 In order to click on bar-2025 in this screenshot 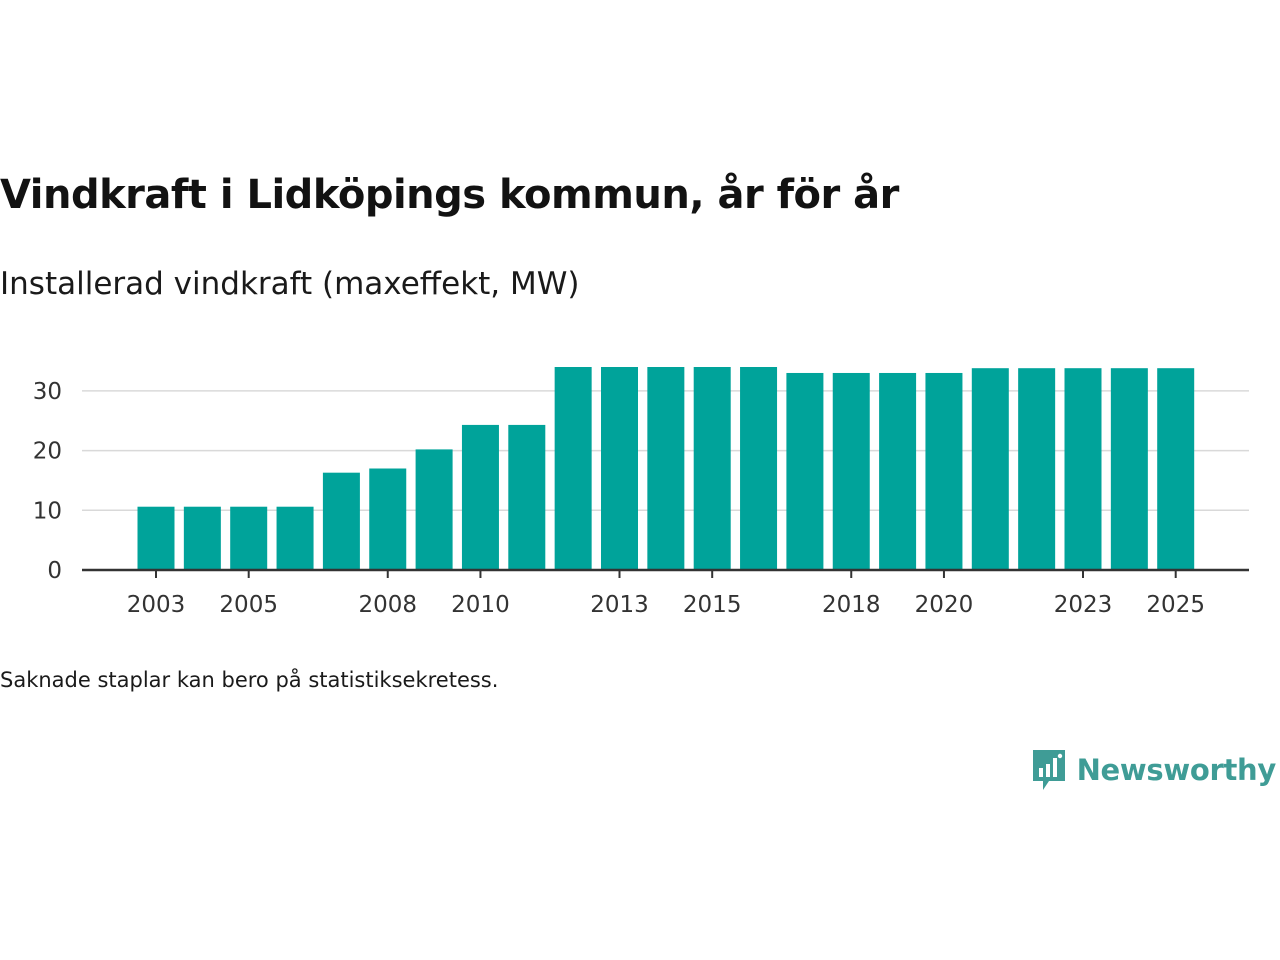, I will do `click(1176, 469)`.